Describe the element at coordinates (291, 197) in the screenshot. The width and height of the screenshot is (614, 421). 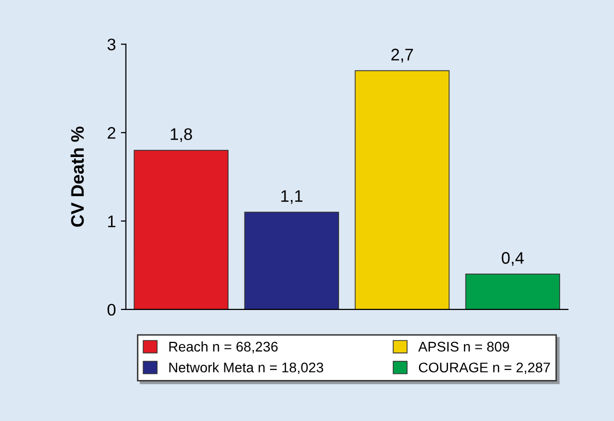
I see `data-label: 1,1` at that location.